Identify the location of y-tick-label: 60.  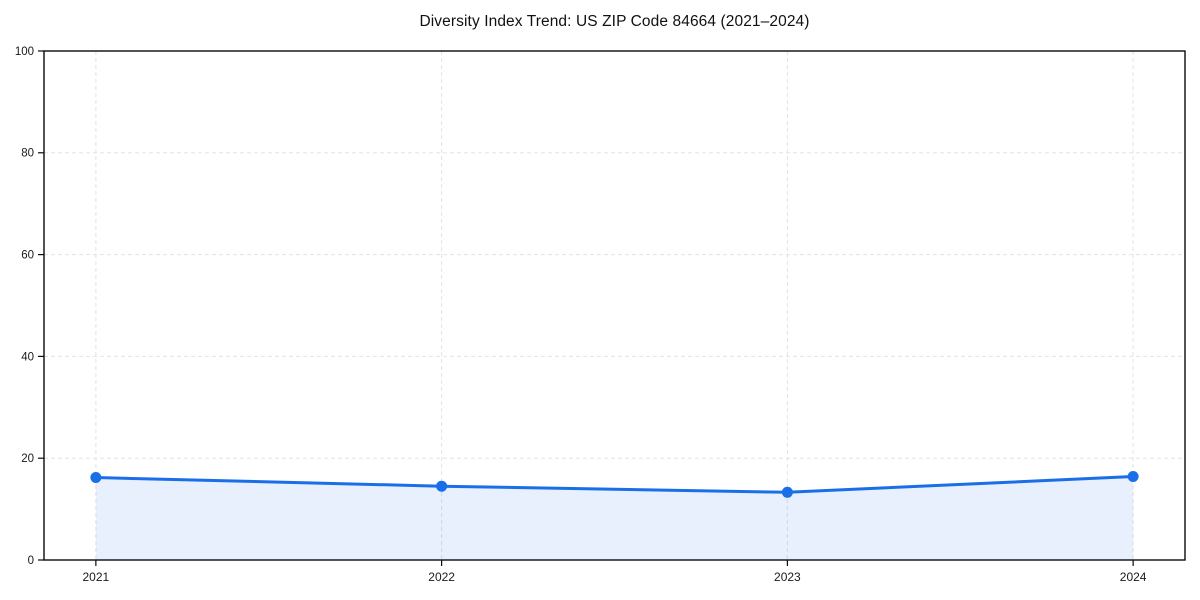
(27, 256).